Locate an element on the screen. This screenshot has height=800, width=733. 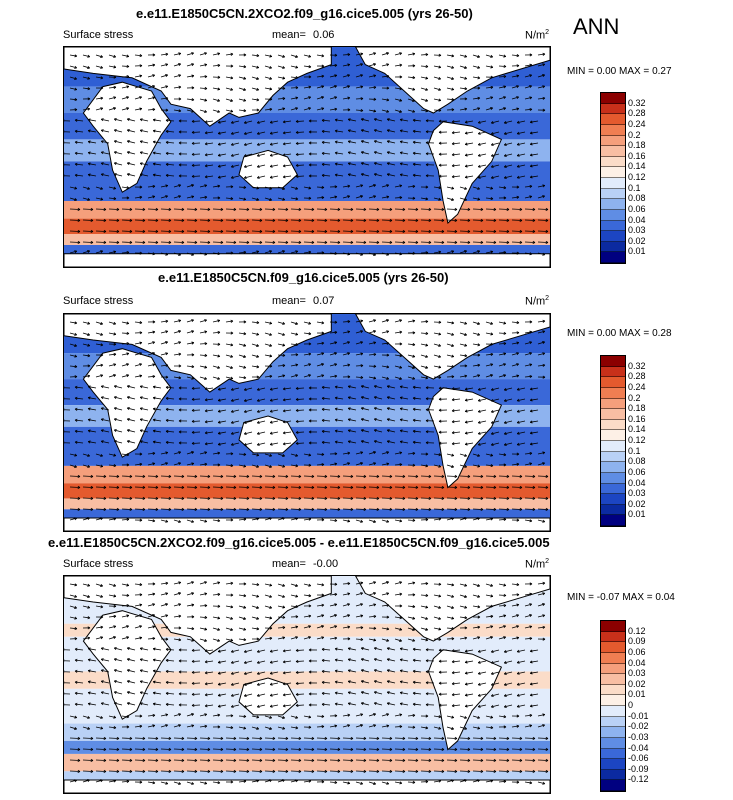
panel-3-units: N/m2 is located at coordinates (537, 564).